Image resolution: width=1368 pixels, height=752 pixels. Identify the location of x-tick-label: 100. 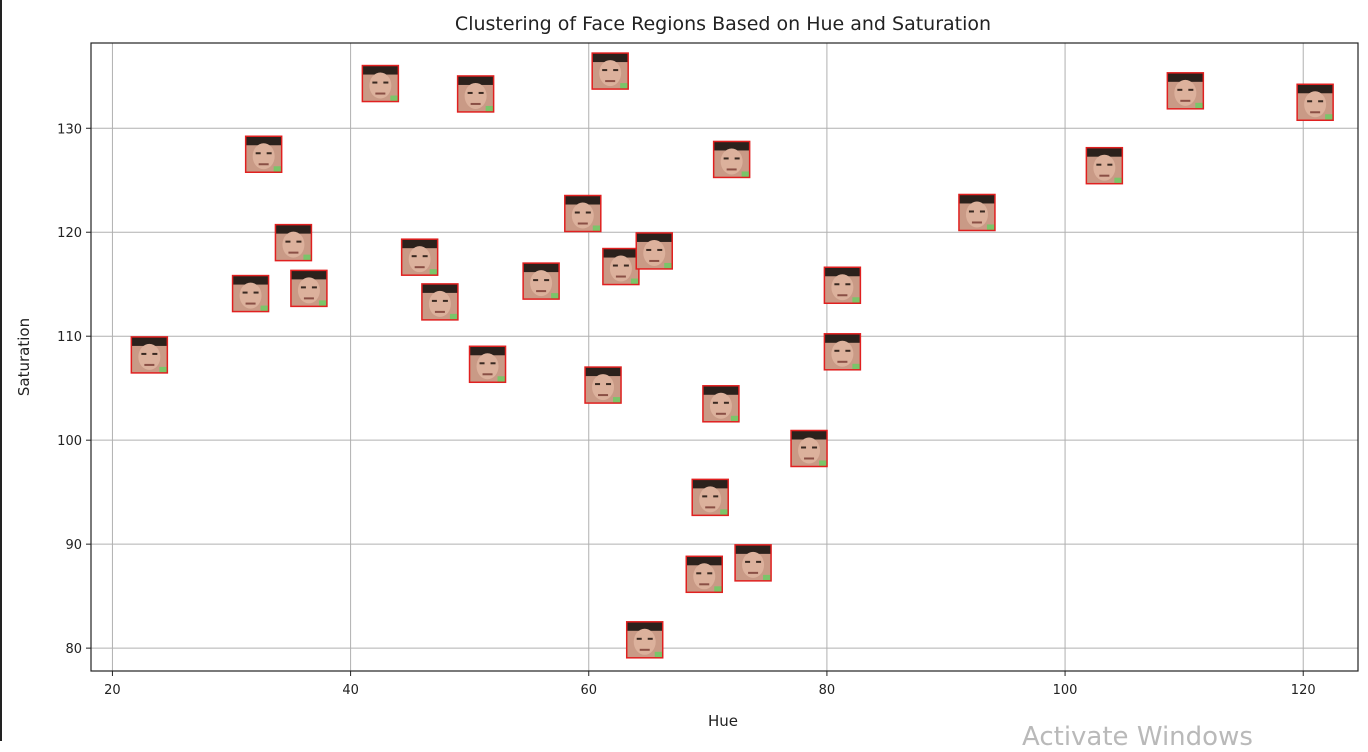
(1065, 690).